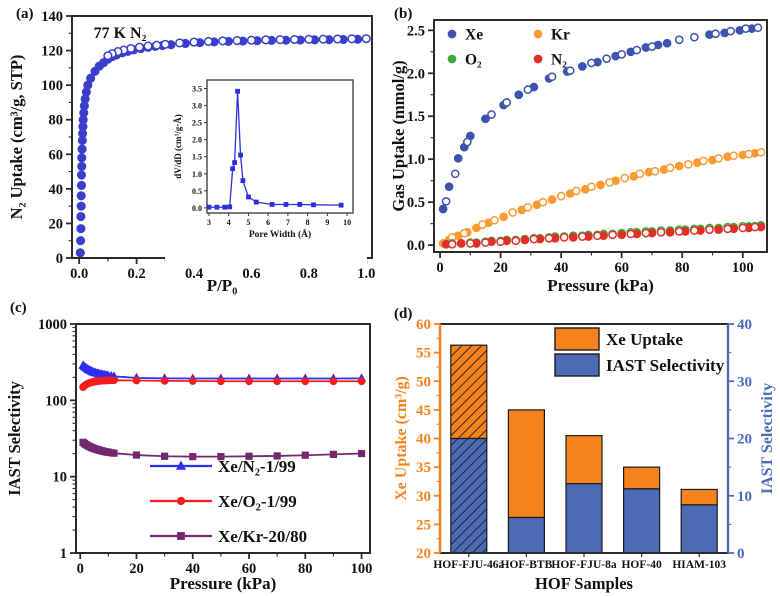  I want to click on category-label-HOF-40: HOF-40, so click(641, 565).